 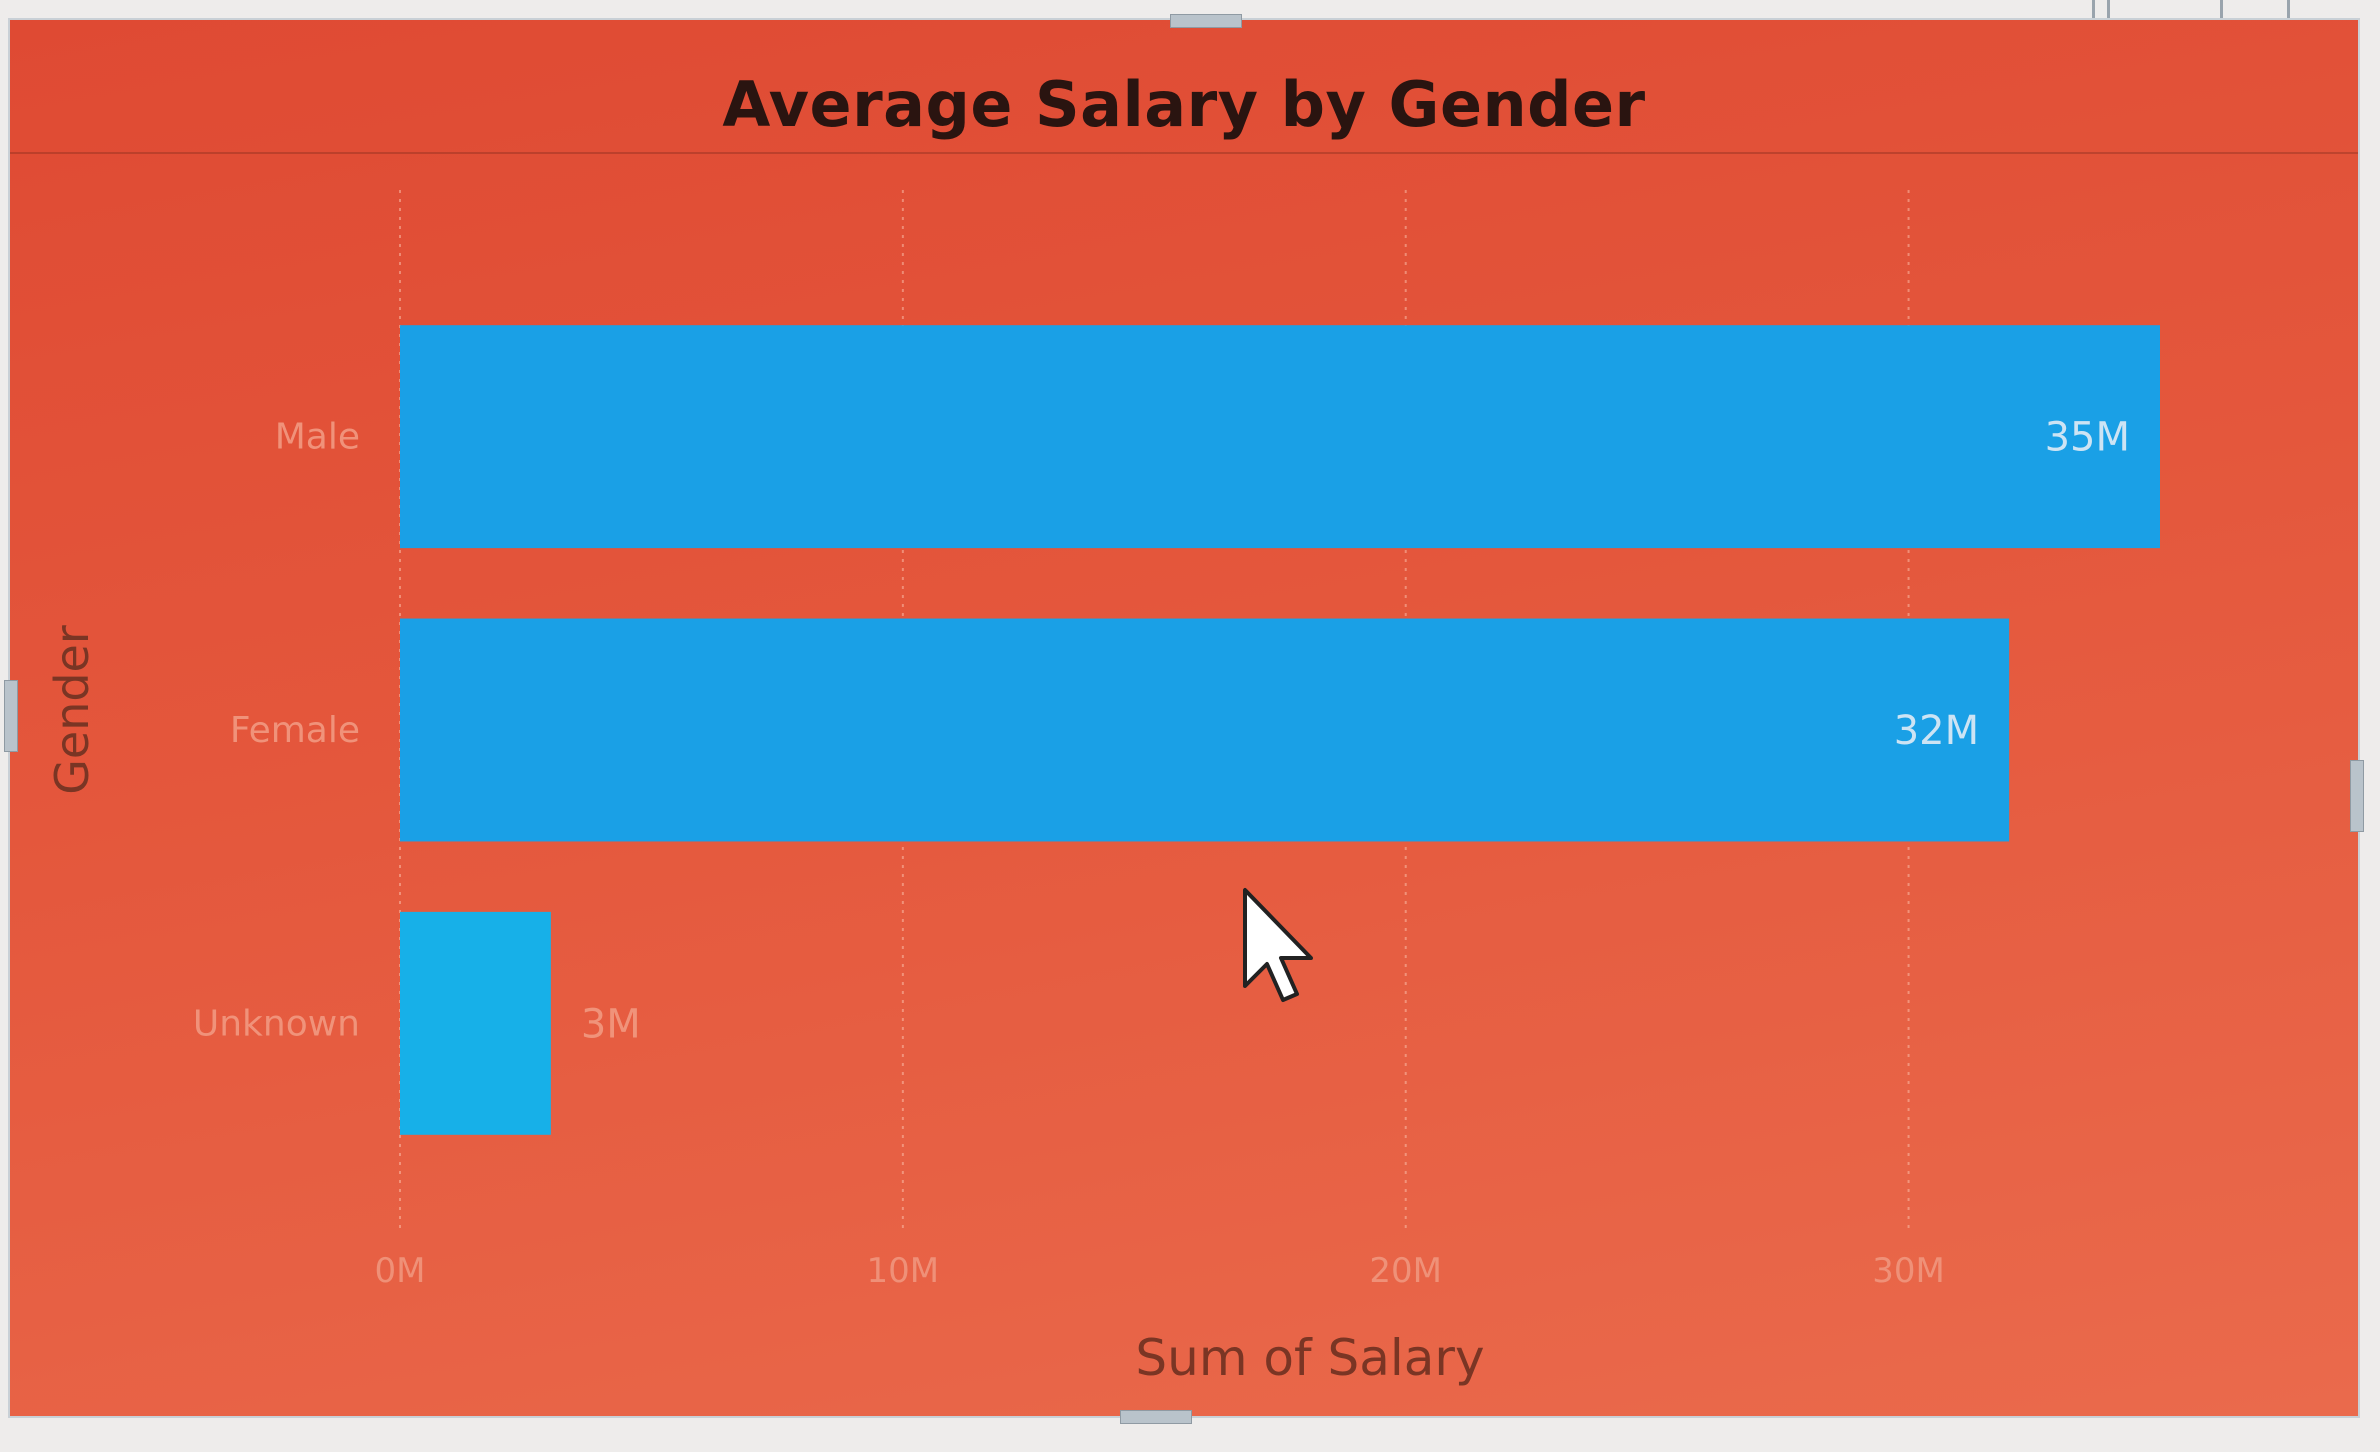 I want to click on category-label: Unknown, so click(x=276, y=1023).